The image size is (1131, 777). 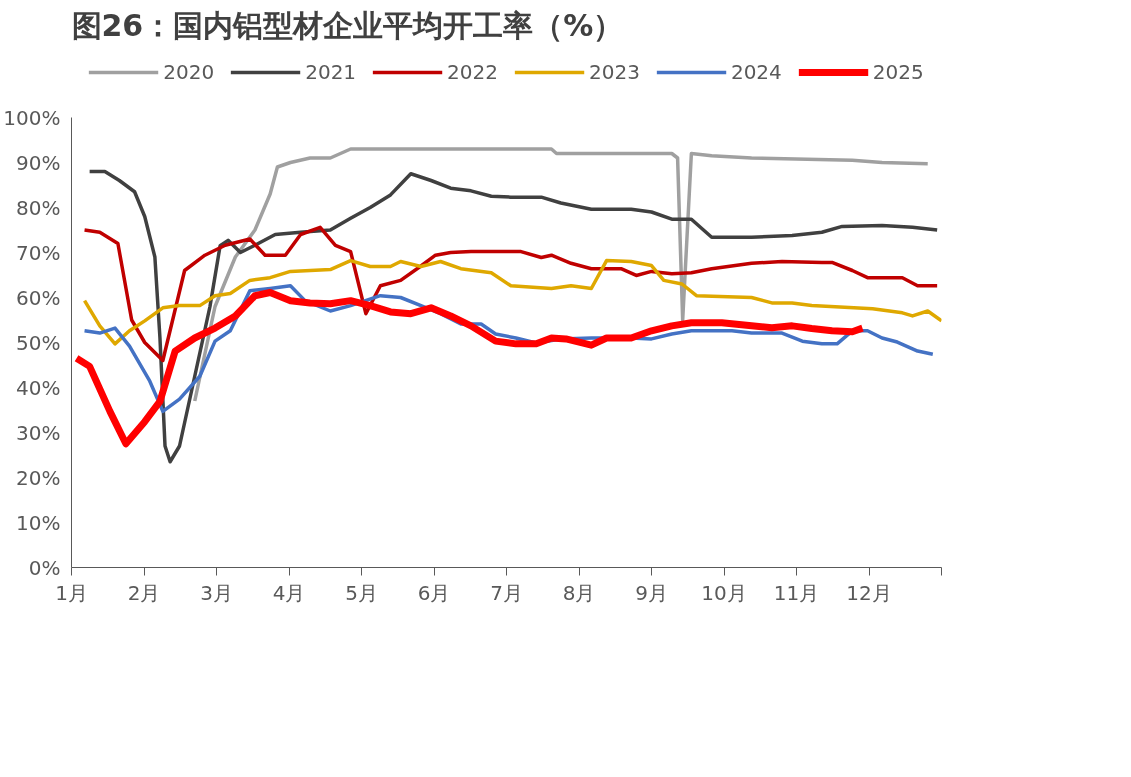 What do you see at coordinates (44, 567) in the screenshot?
I see `y-tick-label: 0%` at bounding box center [44, 567].